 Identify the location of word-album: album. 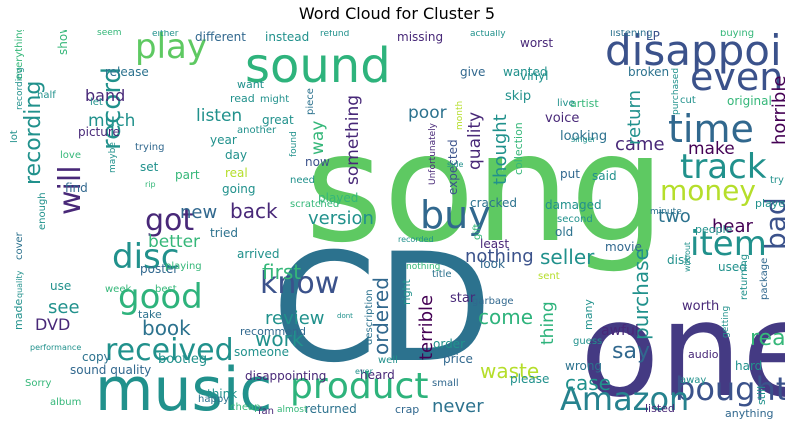
(65, 402).